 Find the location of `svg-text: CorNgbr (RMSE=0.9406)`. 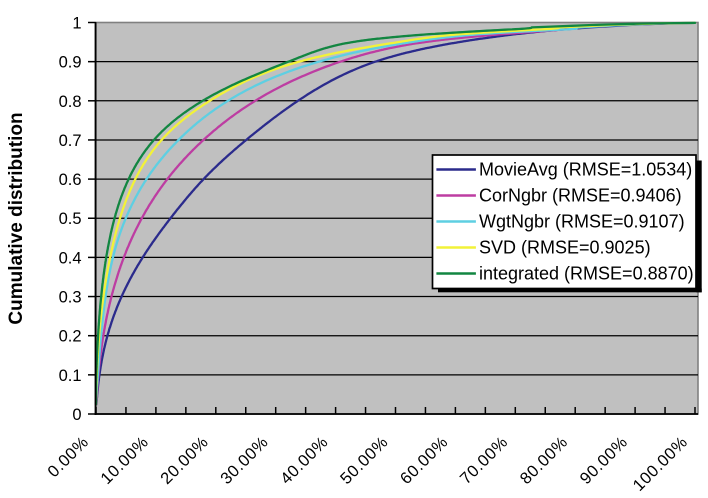

svg-text: CorNgbr (RMSE=0.9406) is located at coordinates (580, 196).